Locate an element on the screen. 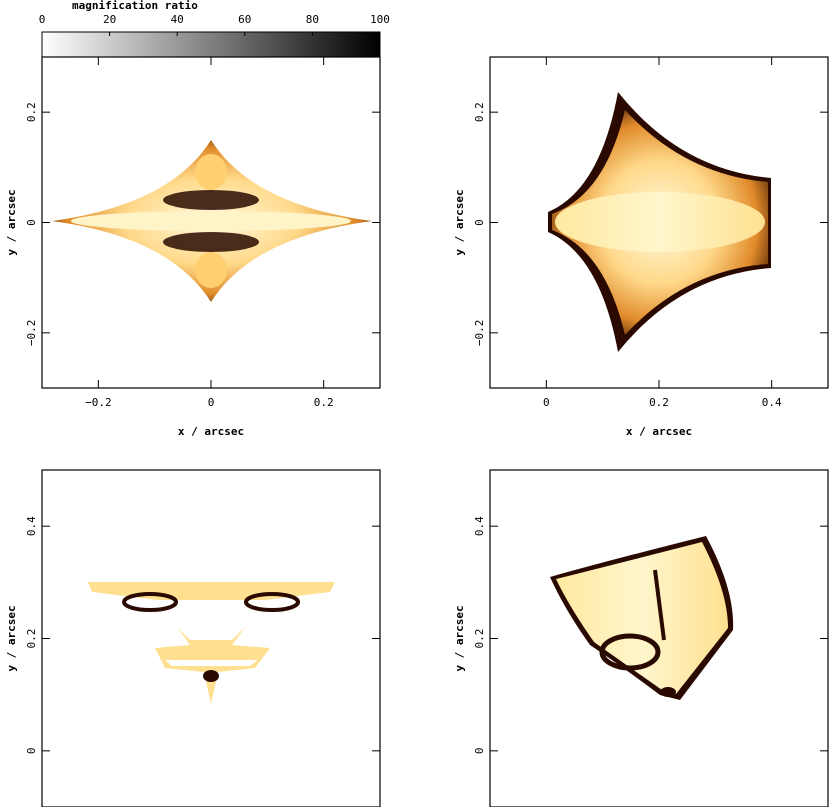 Image resolution: width=830 pixels, height=807 pixels. colorbar-tick-label: 40 is located at coordinates (177, 19).